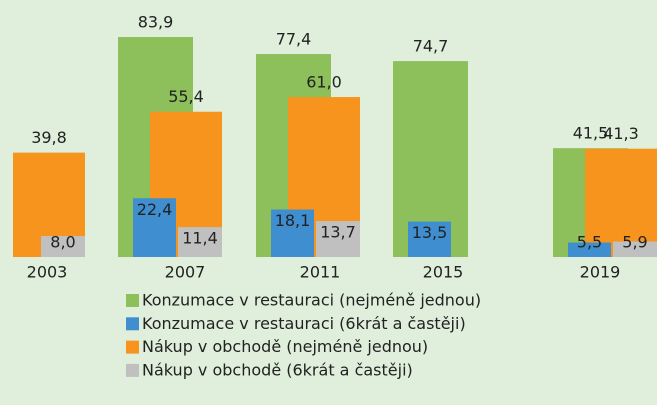  I want to click on legend-label: Nákup v obchodě (nejméně jednou), so click(285, 346).